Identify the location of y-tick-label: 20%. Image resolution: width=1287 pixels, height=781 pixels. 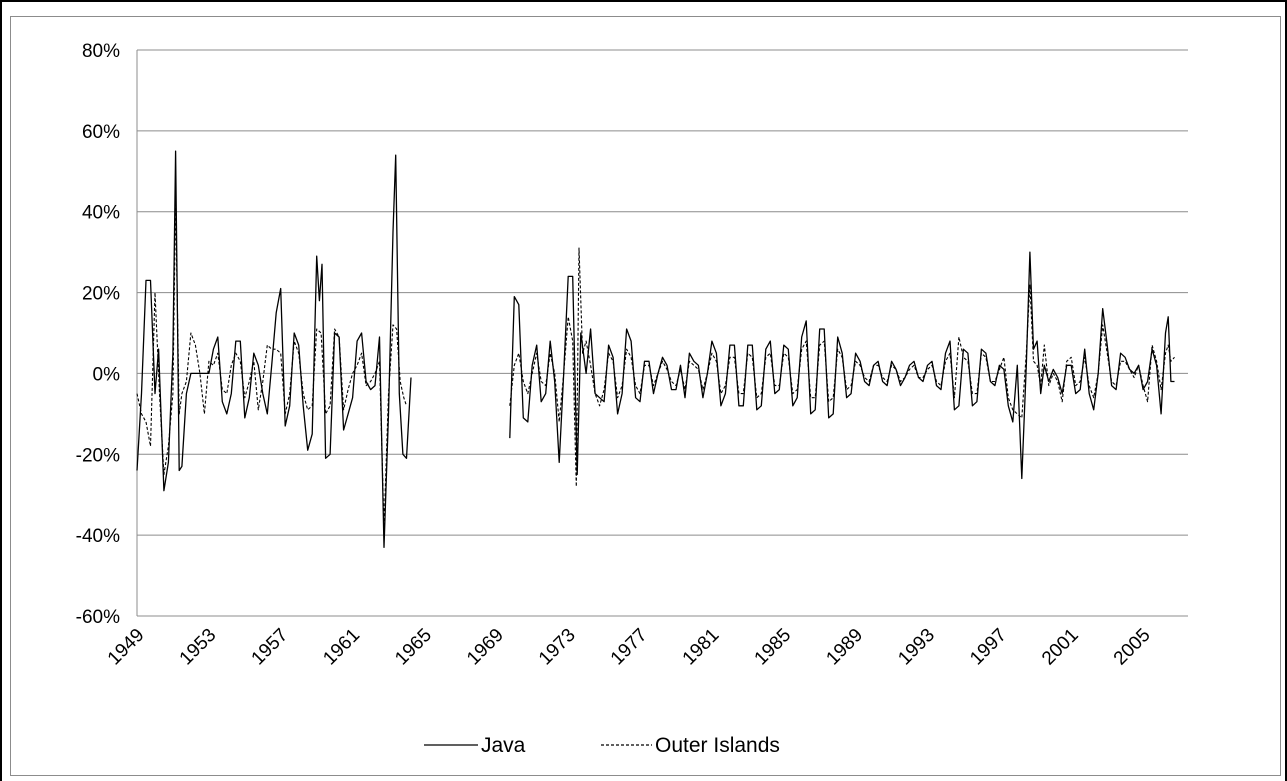
(101, 294).